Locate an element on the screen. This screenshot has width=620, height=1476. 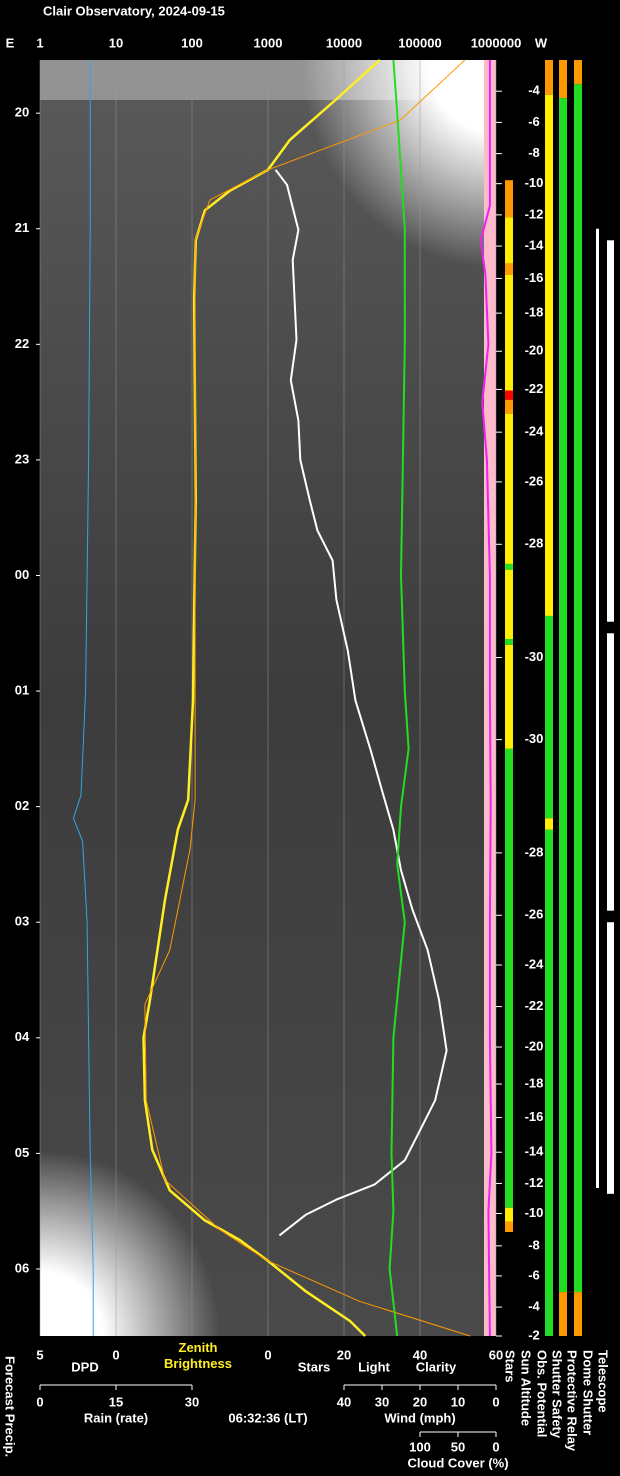
axis-tick-label: 50 is located at coordinates (458, 1446).